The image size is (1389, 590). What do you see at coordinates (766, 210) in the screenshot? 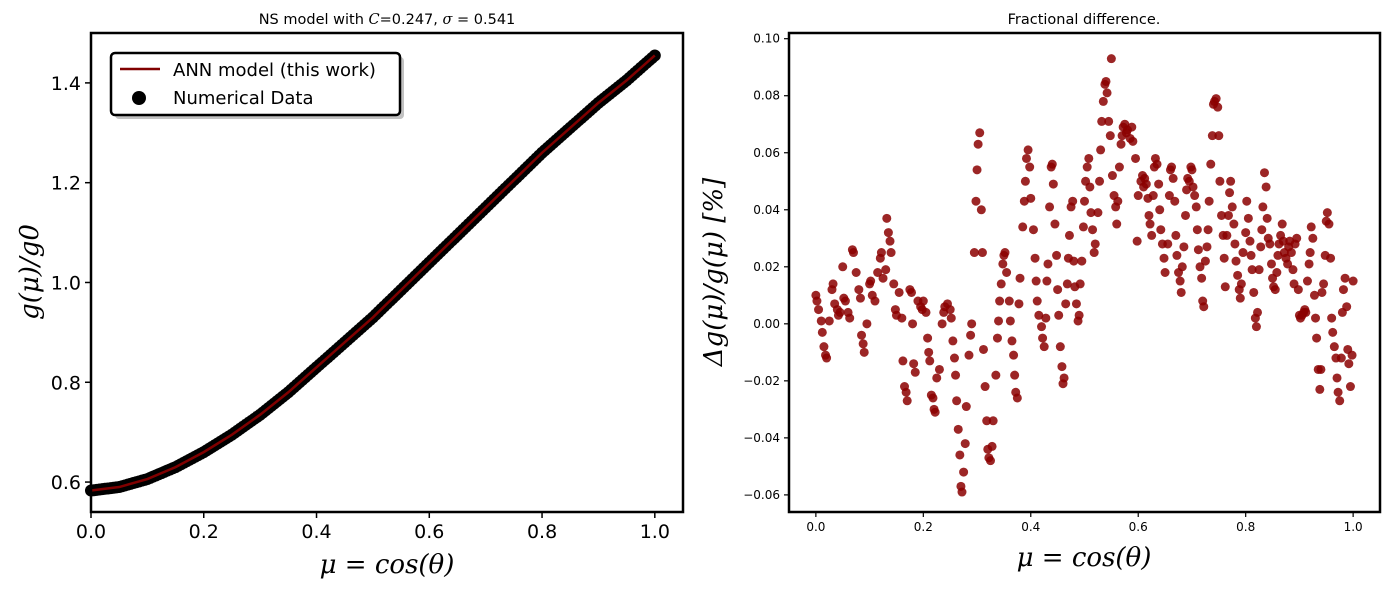
I see `y-tick-label: 0.04` at bounding box center [766, 210].